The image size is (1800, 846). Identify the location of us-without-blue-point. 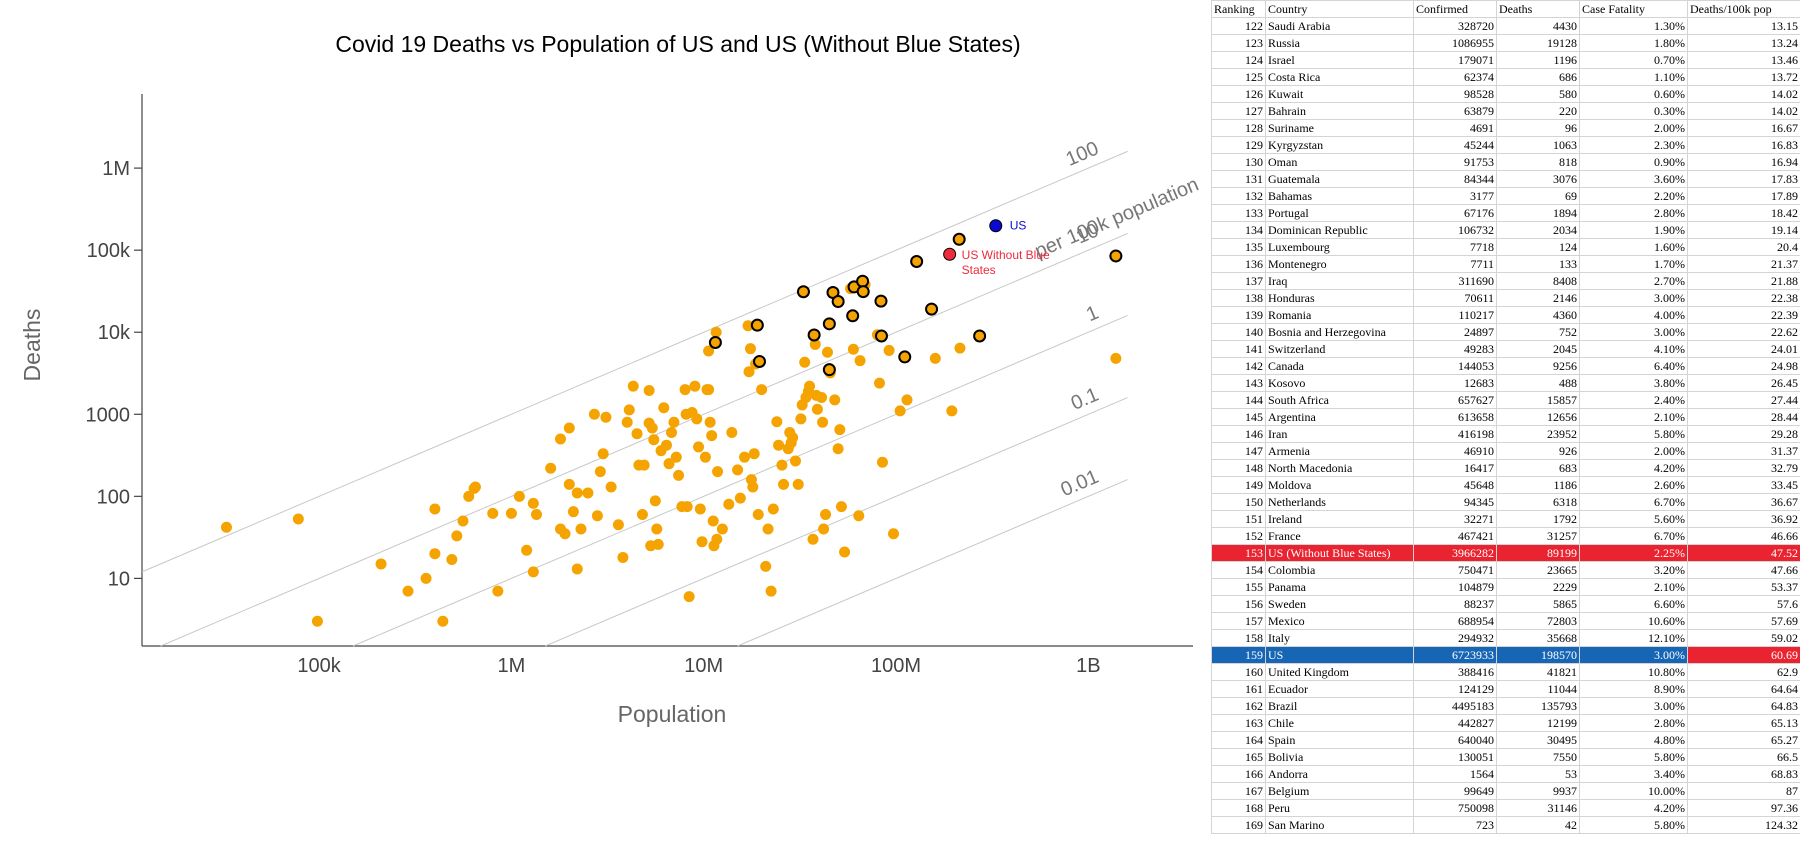
(950, 254).